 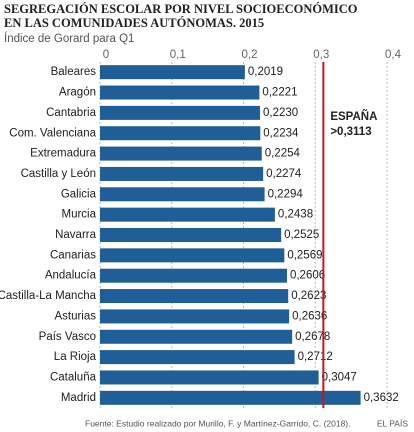 What do you see at coordinates (393, 55) in the screenshot?
I see `x-tick-label: 0,4` at bounding box center [393, 55].